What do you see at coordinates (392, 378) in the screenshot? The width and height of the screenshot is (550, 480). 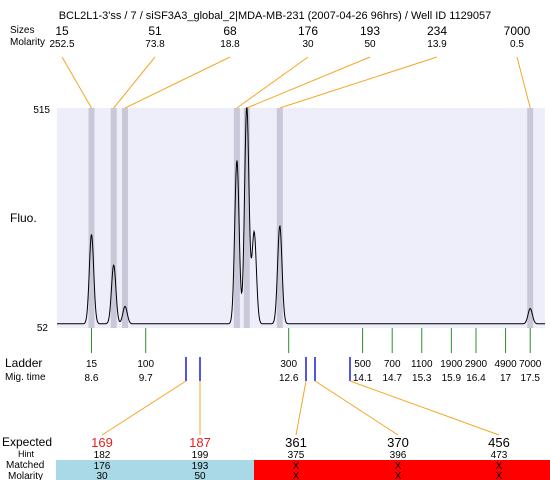 I see `ladder-time-label: 14.7` at bounding box center [392, 378].